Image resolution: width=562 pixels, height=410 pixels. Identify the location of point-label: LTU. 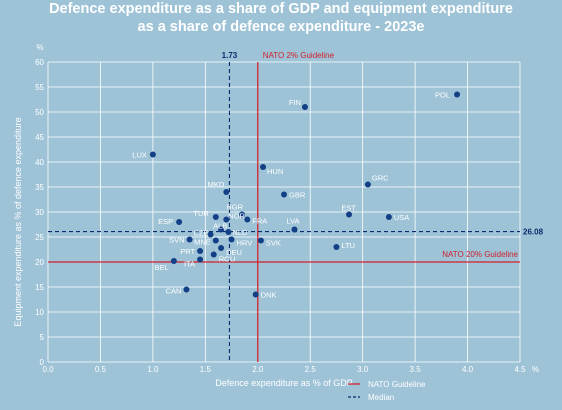
(348, 245).